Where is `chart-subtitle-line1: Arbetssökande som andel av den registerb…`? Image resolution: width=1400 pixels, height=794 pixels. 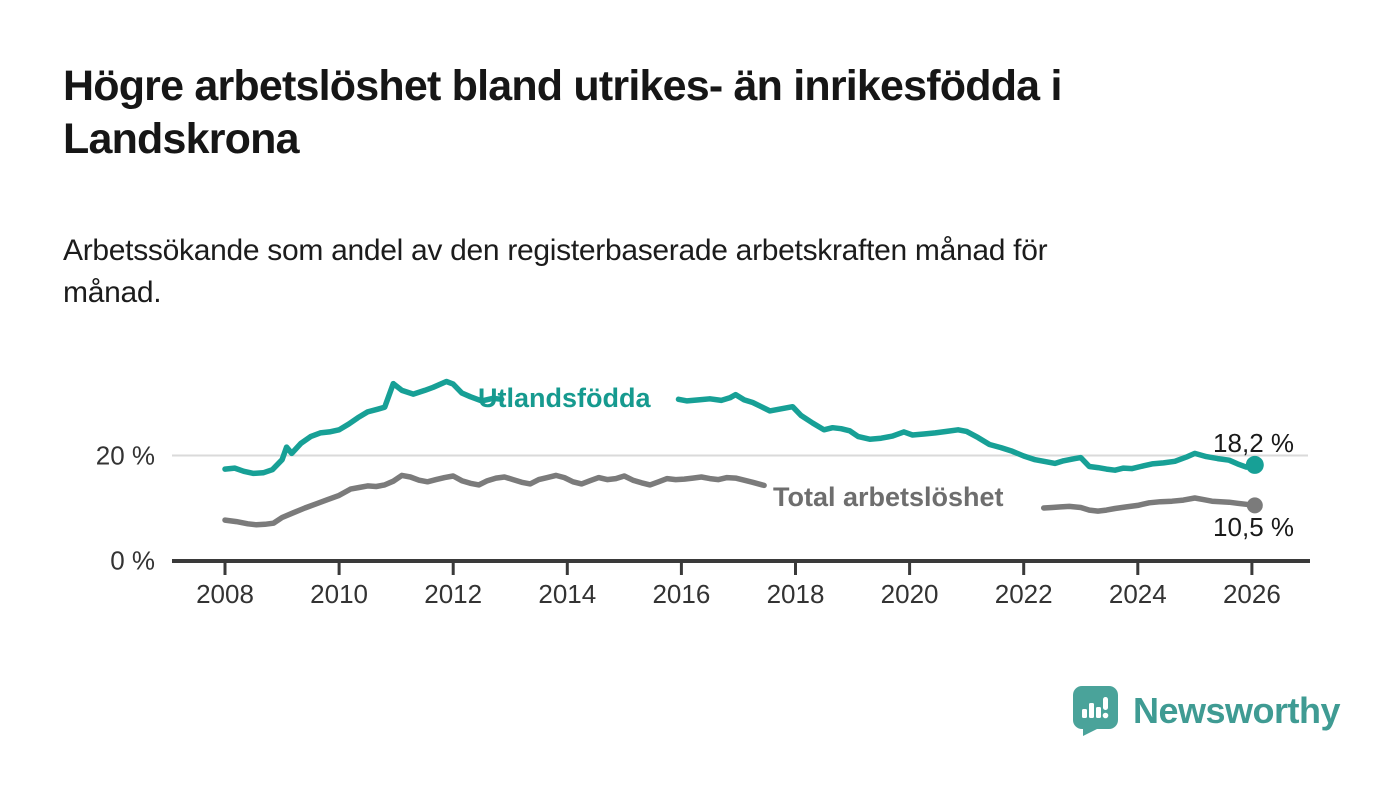 chart-subtitle-line1: Arbetssökande som andel av den registerb… is located at coordinates (555, 250).